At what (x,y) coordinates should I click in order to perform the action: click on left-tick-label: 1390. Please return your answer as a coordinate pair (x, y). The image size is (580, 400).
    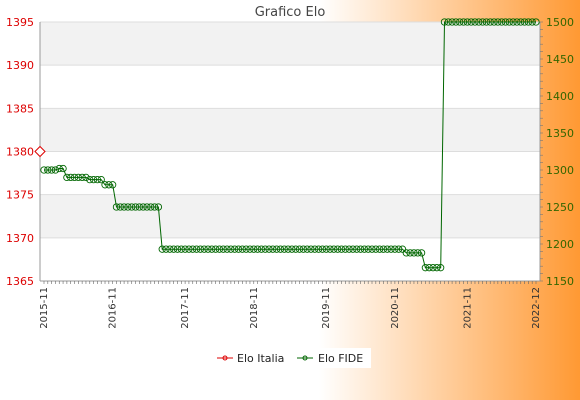
    Looking at the image, I should click on (20, 65).